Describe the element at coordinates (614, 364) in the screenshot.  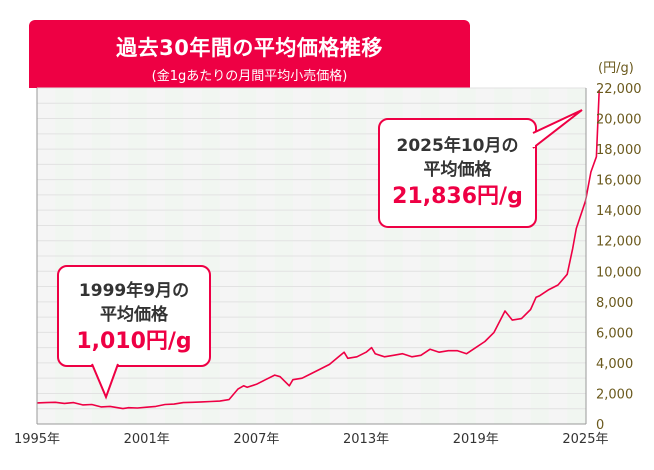
I see `y-tick-label: 4,000` at that location.